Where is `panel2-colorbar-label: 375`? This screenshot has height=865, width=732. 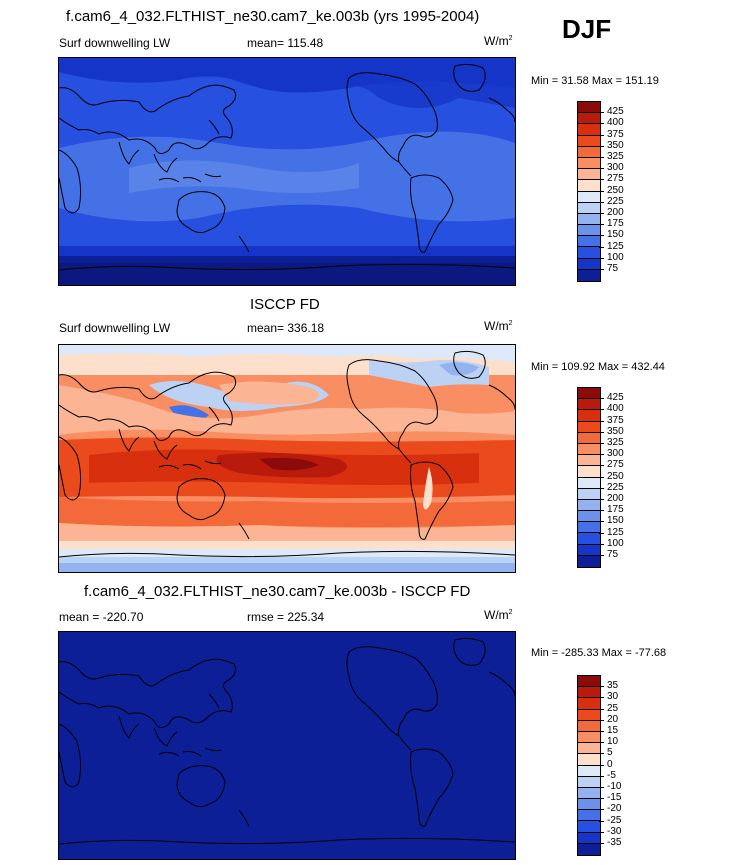 panel2-colorbar-label: 375 is located at coordinates (615, 420).